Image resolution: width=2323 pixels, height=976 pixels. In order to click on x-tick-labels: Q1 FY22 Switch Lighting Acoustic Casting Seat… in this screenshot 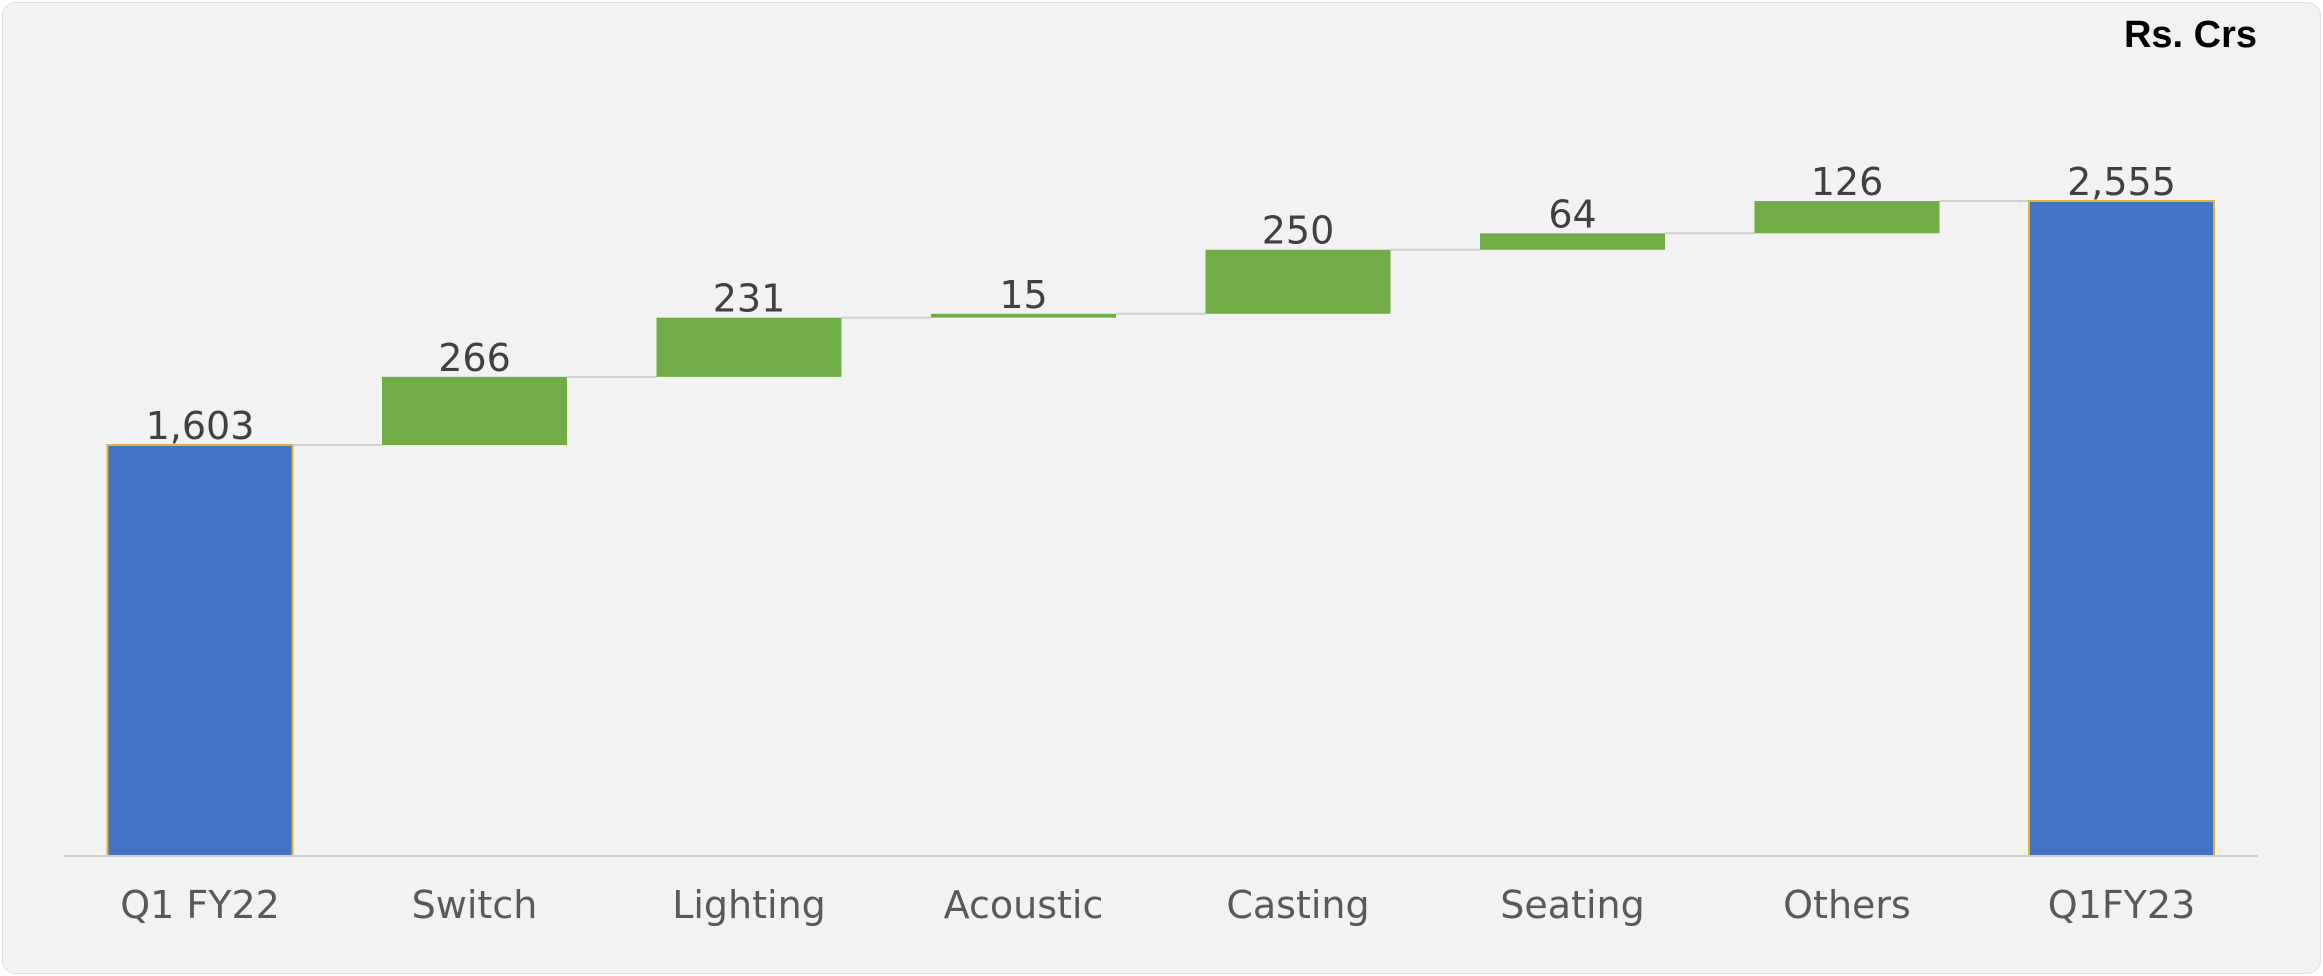, I will do `click(1157, 905)`.